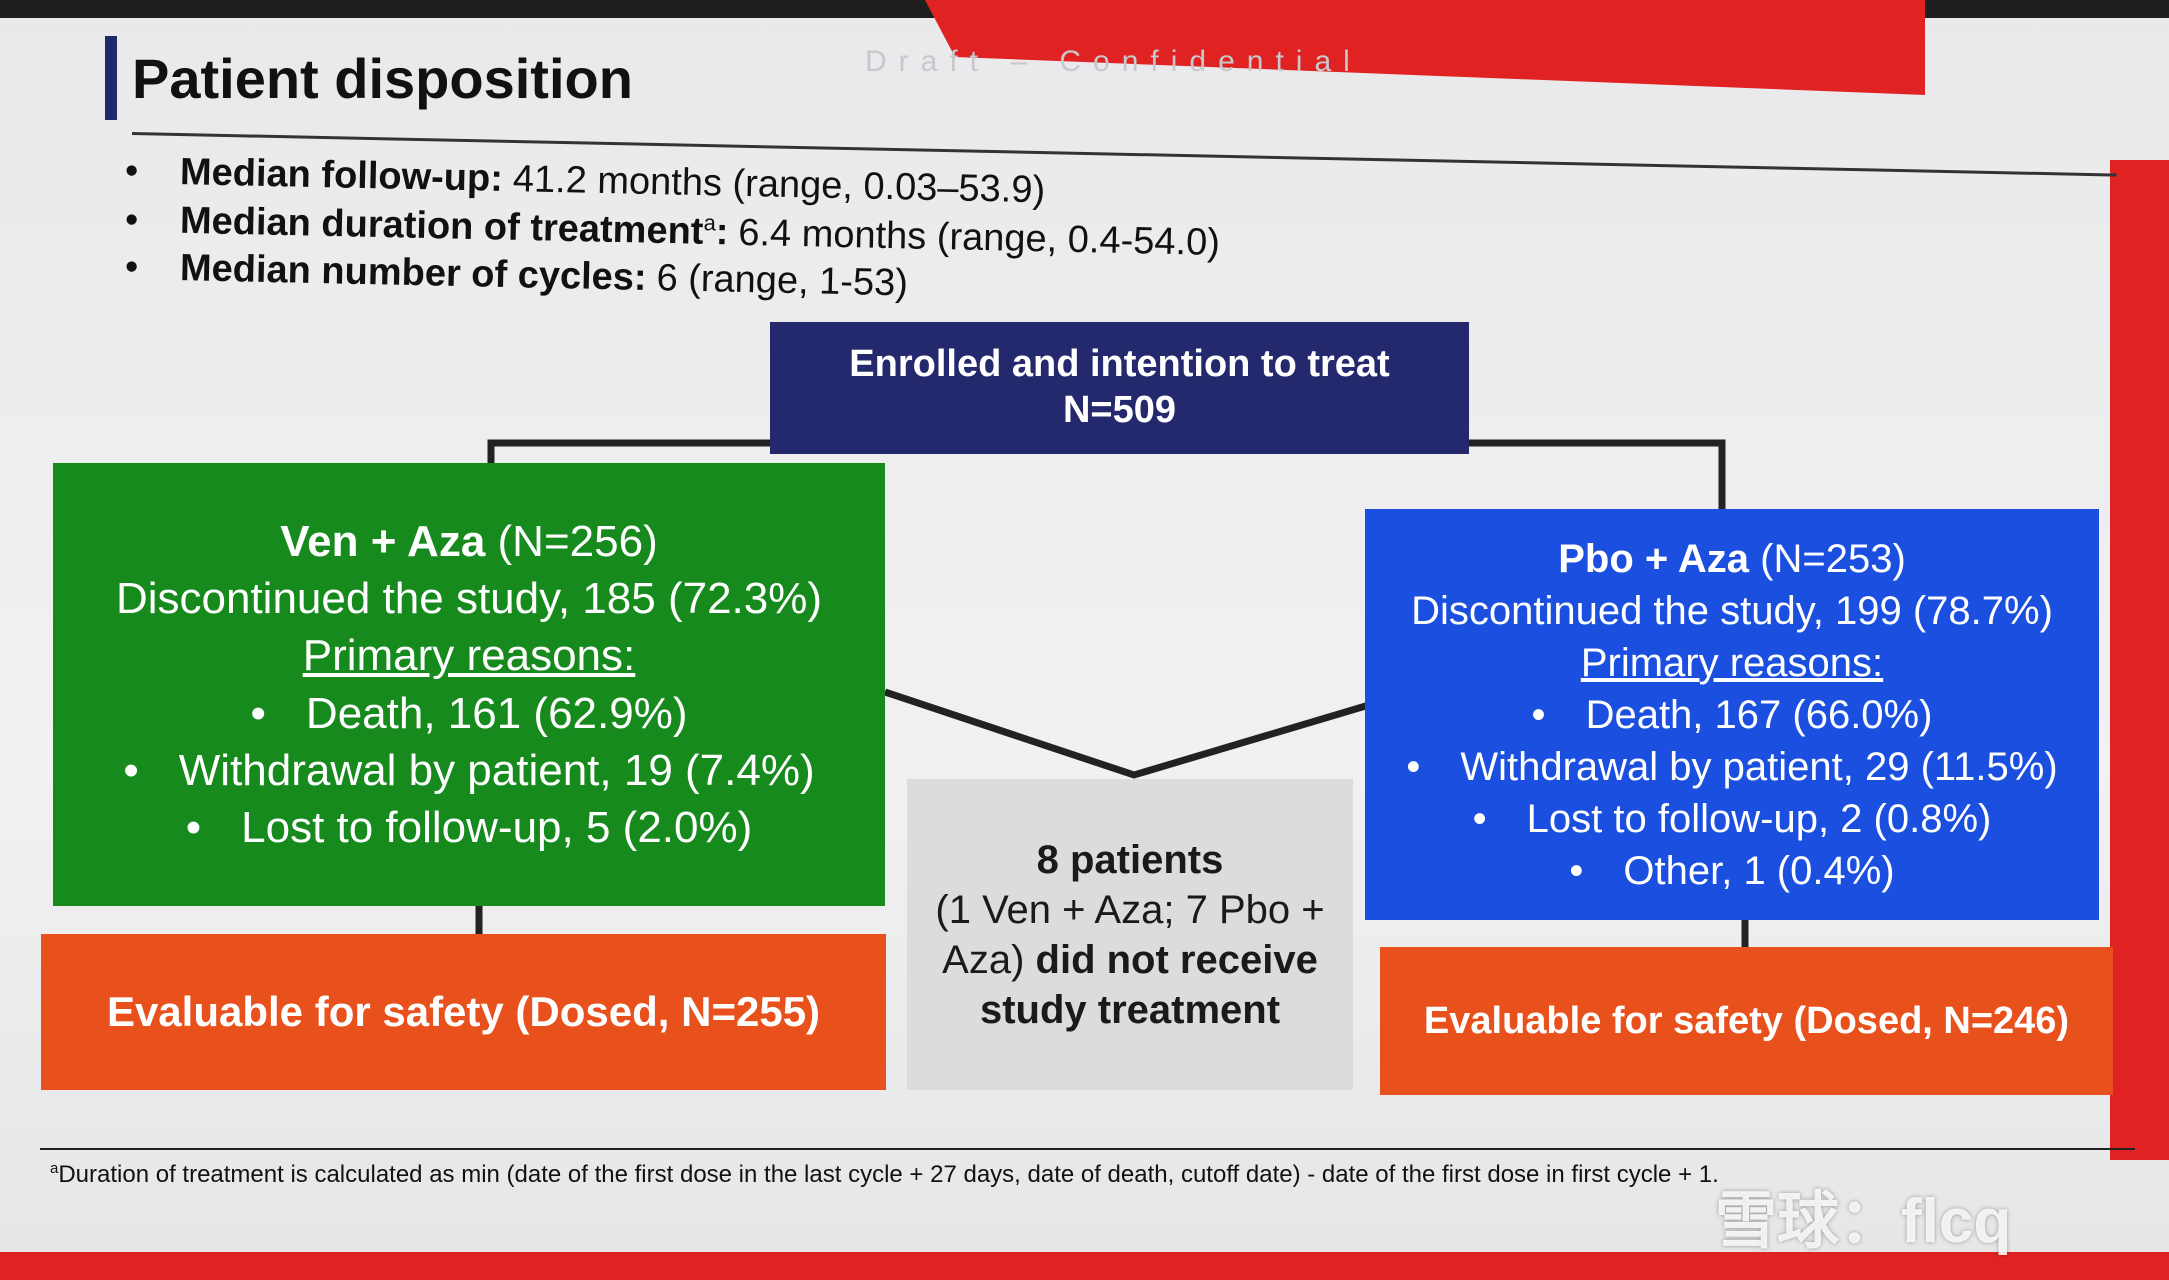 This screenshot has height=1280, width=2169. Describe the element at coordinates (1126, 733) in the screenshot. I see `connector` at that location.